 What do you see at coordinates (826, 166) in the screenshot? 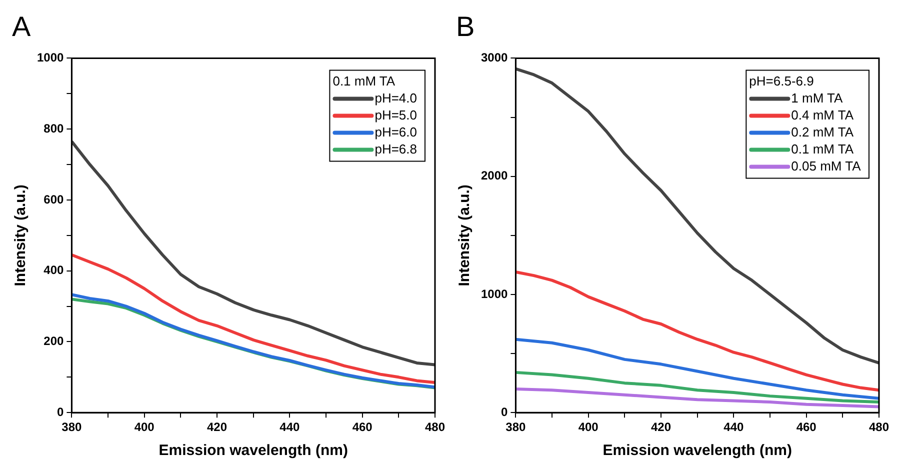
I see `legend-label: 0.05 mM TA` at bounding box center [826, 166].